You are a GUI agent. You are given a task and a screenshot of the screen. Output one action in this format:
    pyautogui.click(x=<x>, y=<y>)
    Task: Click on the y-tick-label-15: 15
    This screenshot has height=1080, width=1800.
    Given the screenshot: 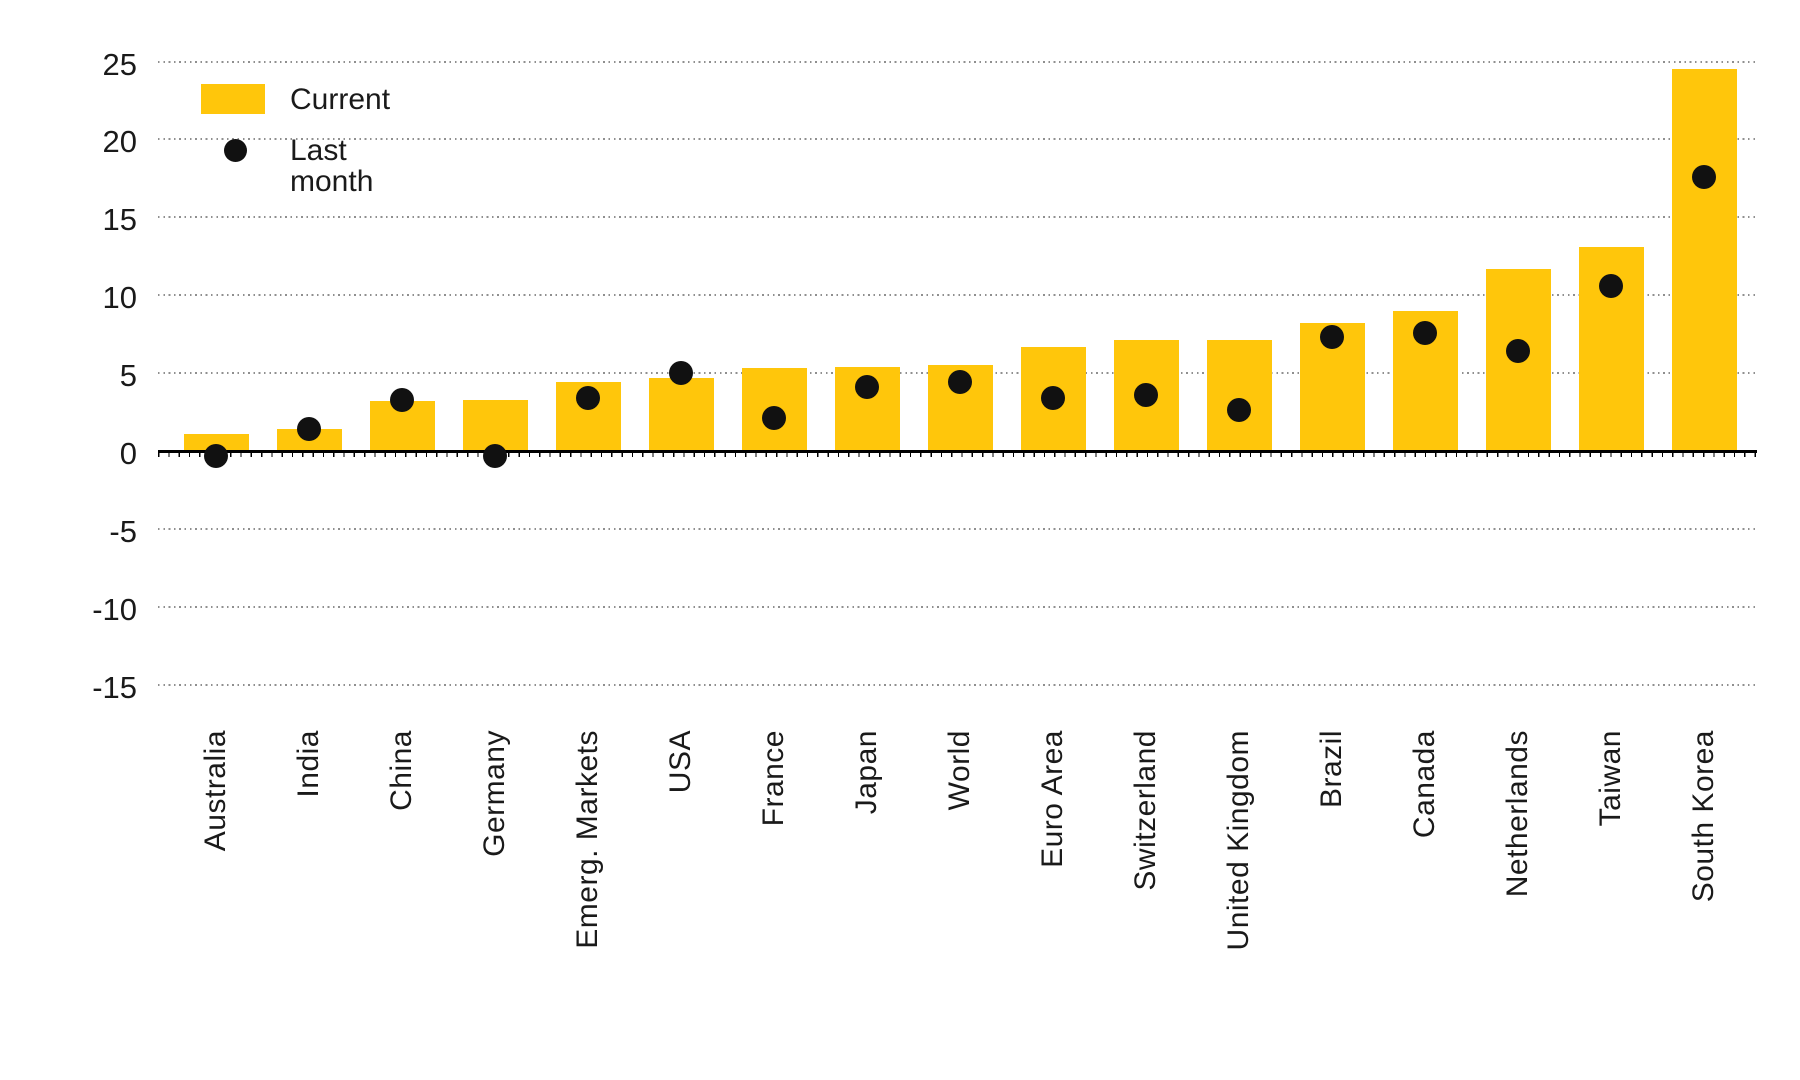 What is the action you would take?
    pyautogui.click(x=119, y=220)
    